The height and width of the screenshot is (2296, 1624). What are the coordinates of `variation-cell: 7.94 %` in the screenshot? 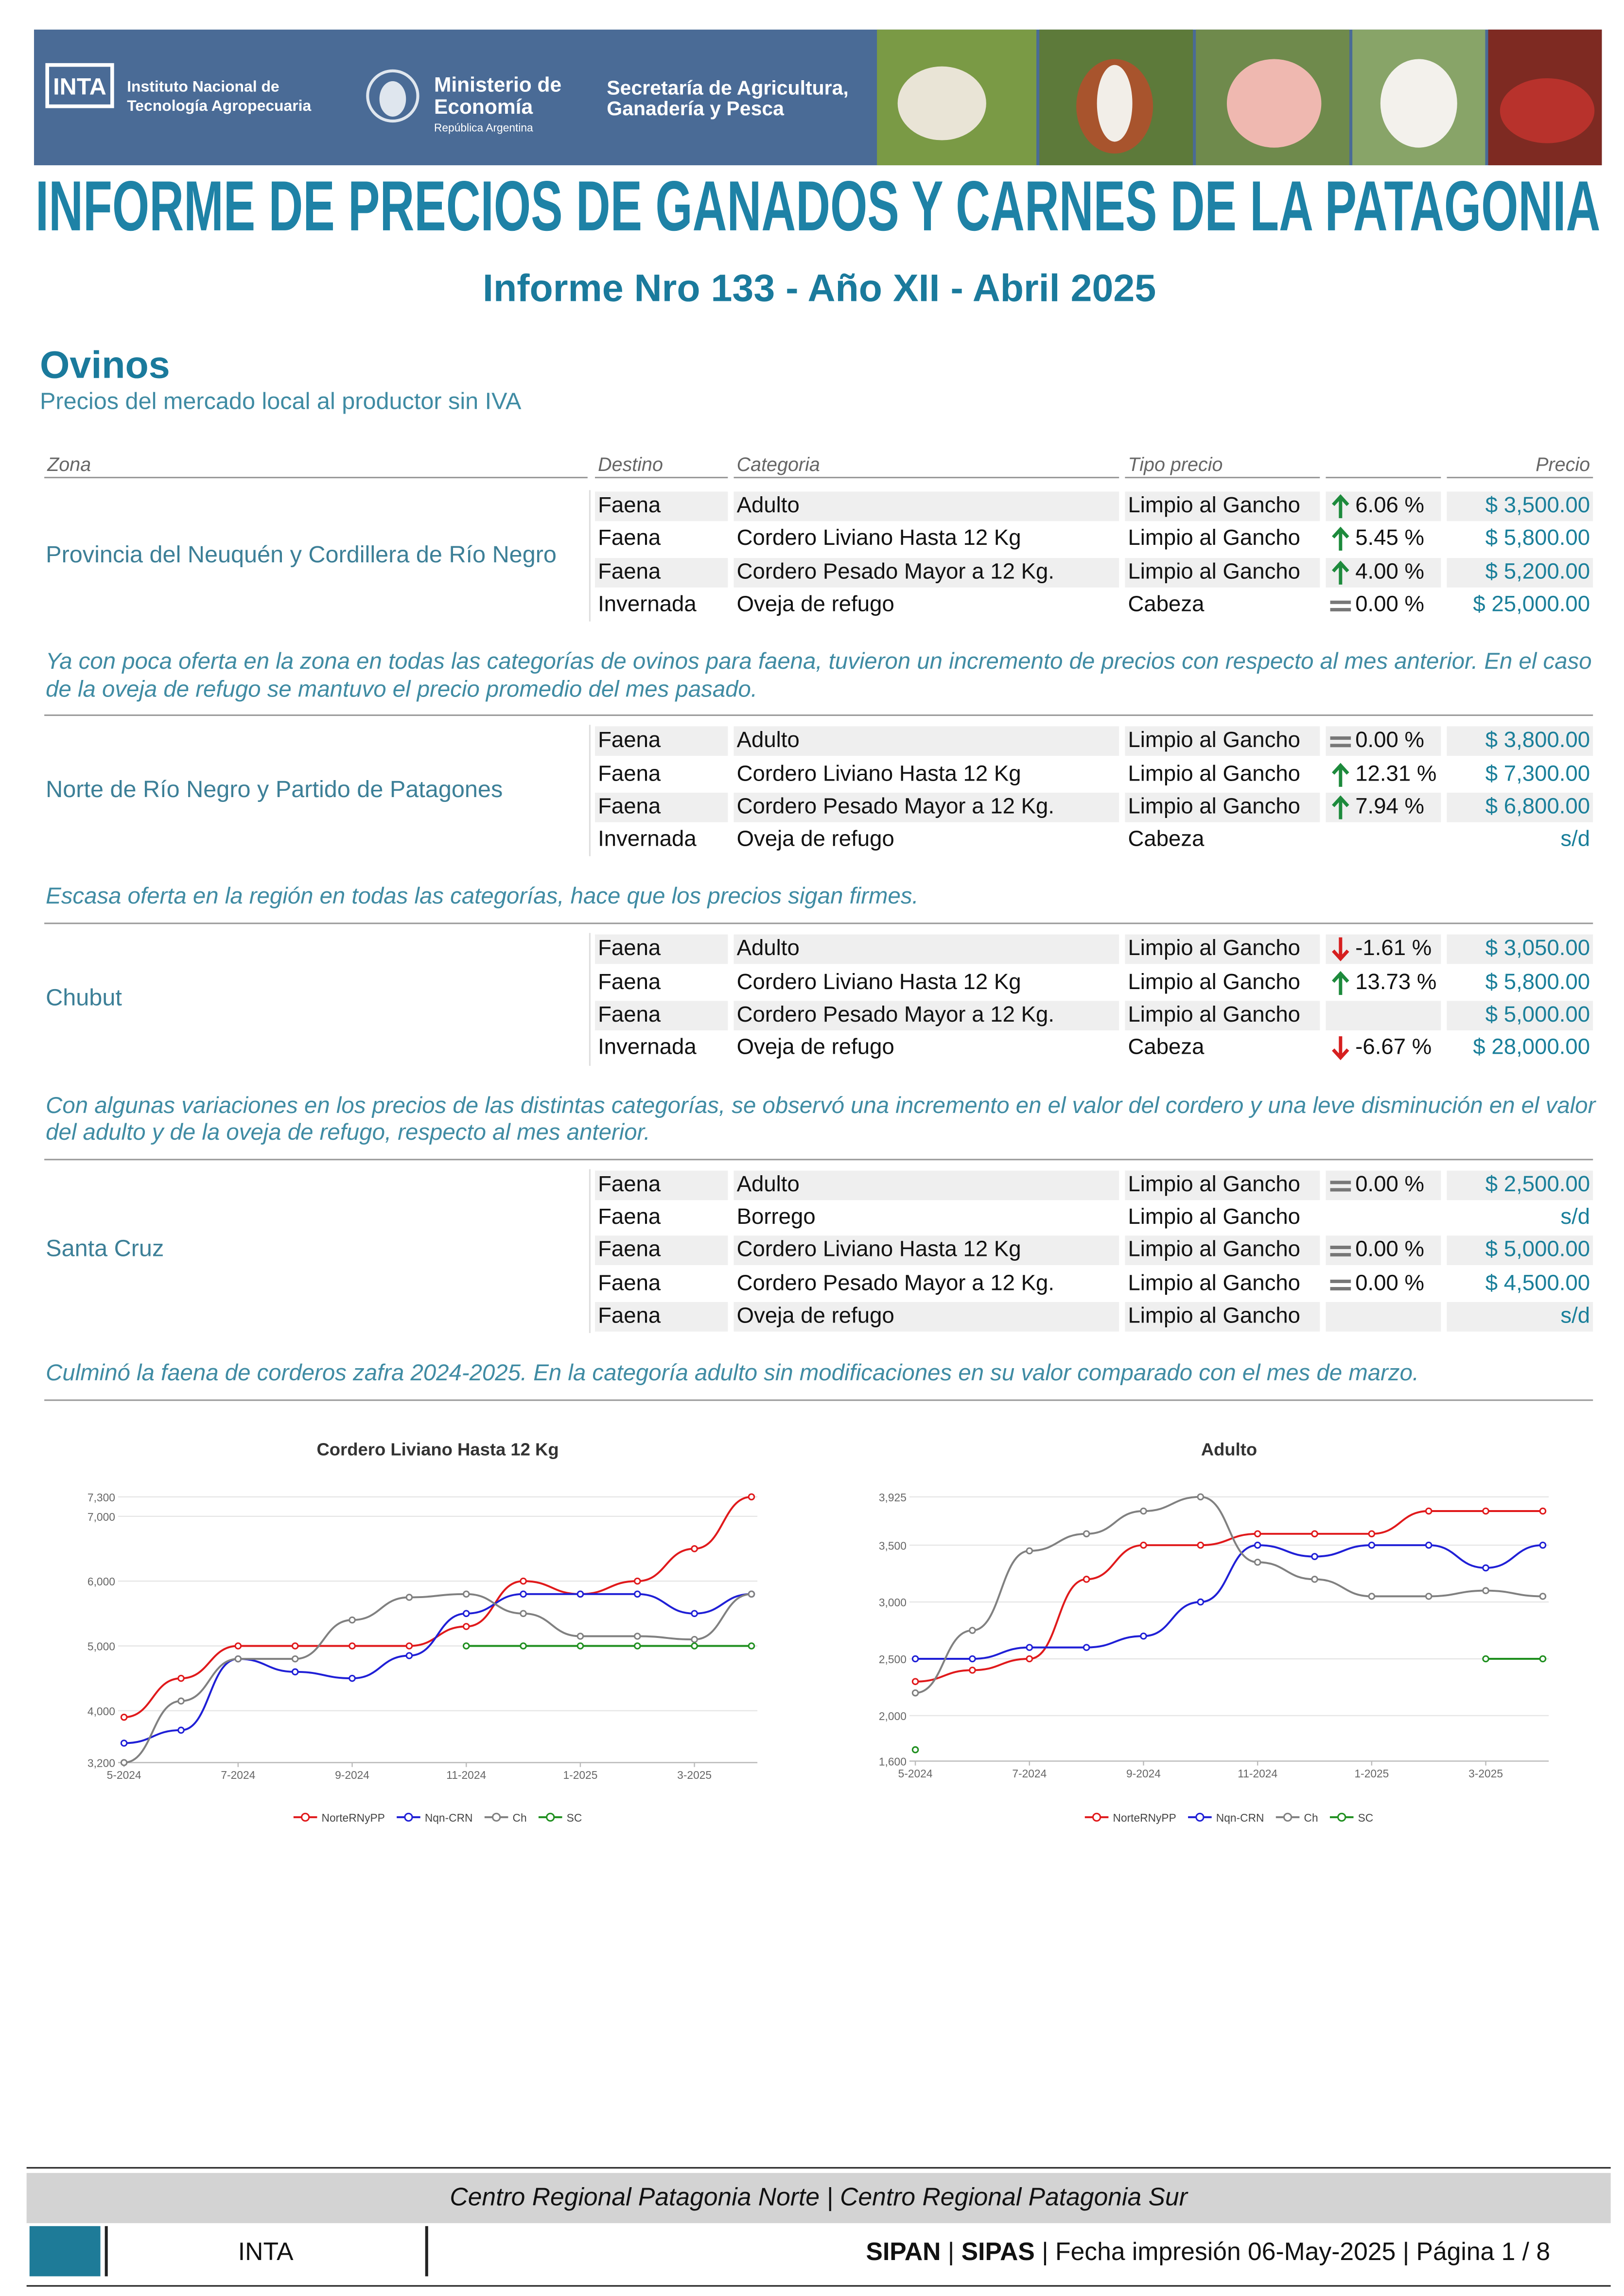 It's located at (1383, 807).